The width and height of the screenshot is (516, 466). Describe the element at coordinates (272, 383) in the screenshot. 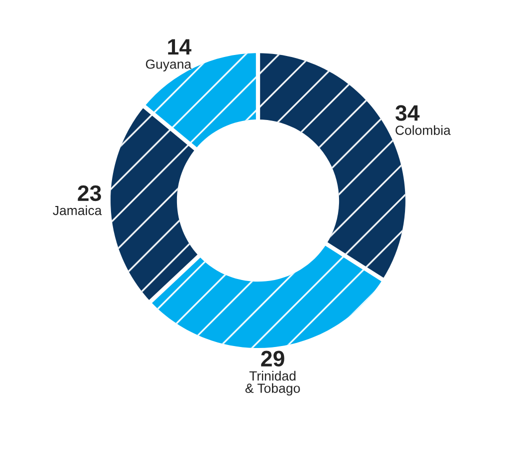

I see `slice-label: Trinidad & Tobago` at that location.